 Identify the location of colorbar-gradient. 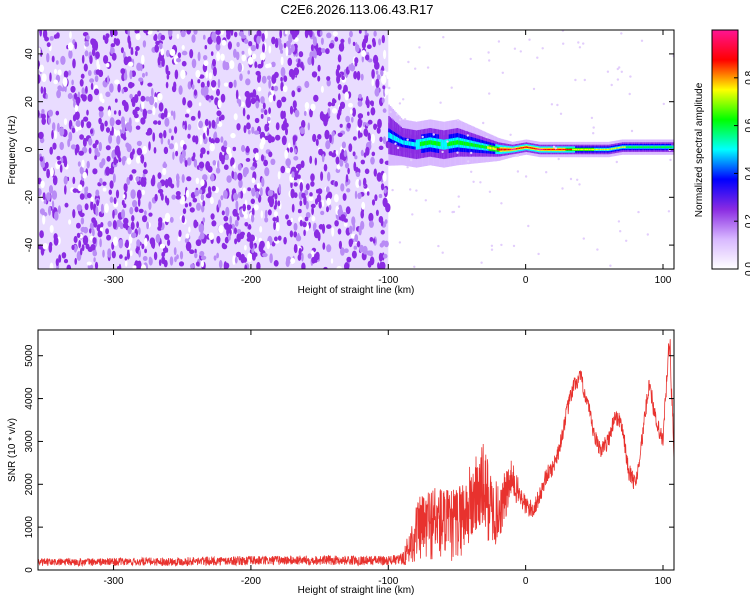
(725, 149).